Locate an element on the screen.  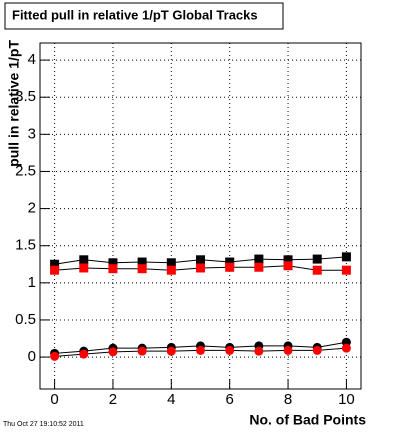
y-tick-label: 1 is located at coordinates (32, 282).